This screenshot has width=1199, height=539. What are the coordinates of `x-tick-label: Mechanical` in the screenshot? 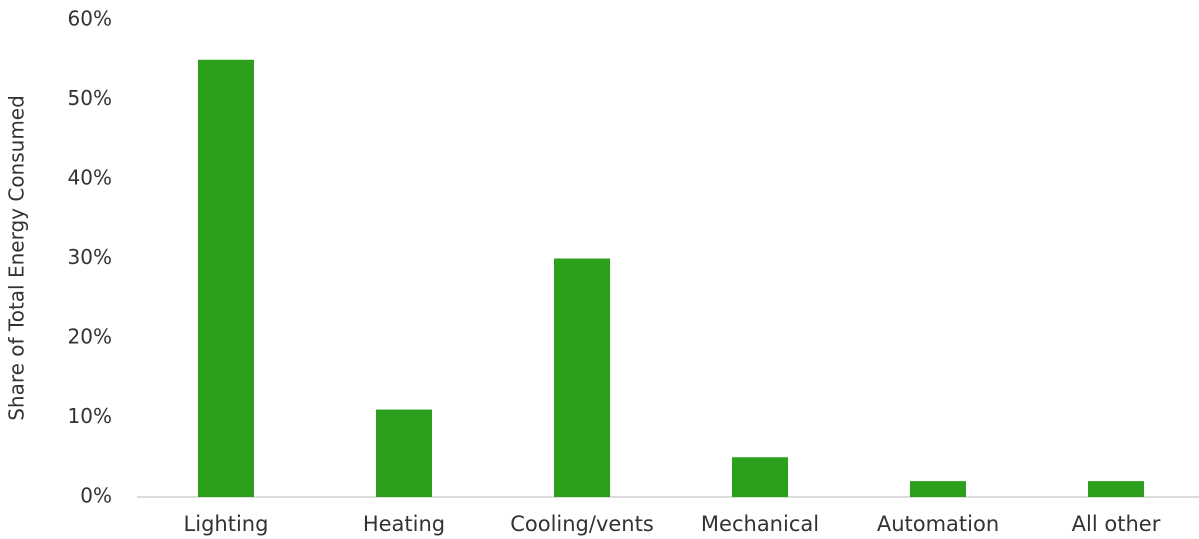 It's located at (760, 524).